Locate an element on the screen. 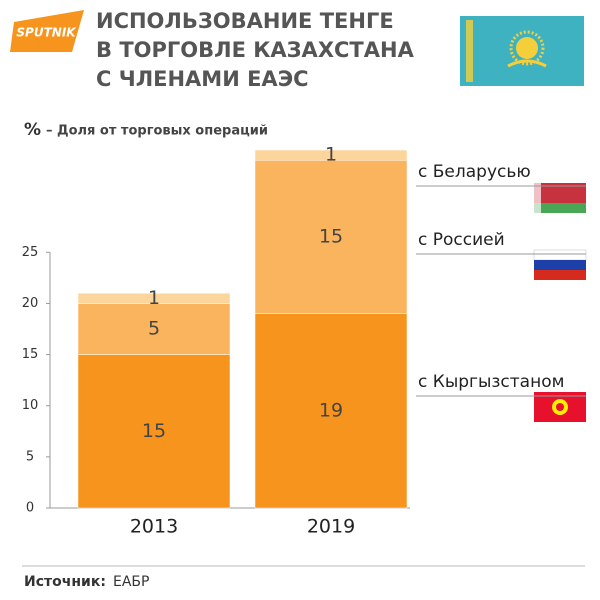 This screenshot has height=600, width=600. logo-text: SPUTNIK is located at coordinates (46, 33).